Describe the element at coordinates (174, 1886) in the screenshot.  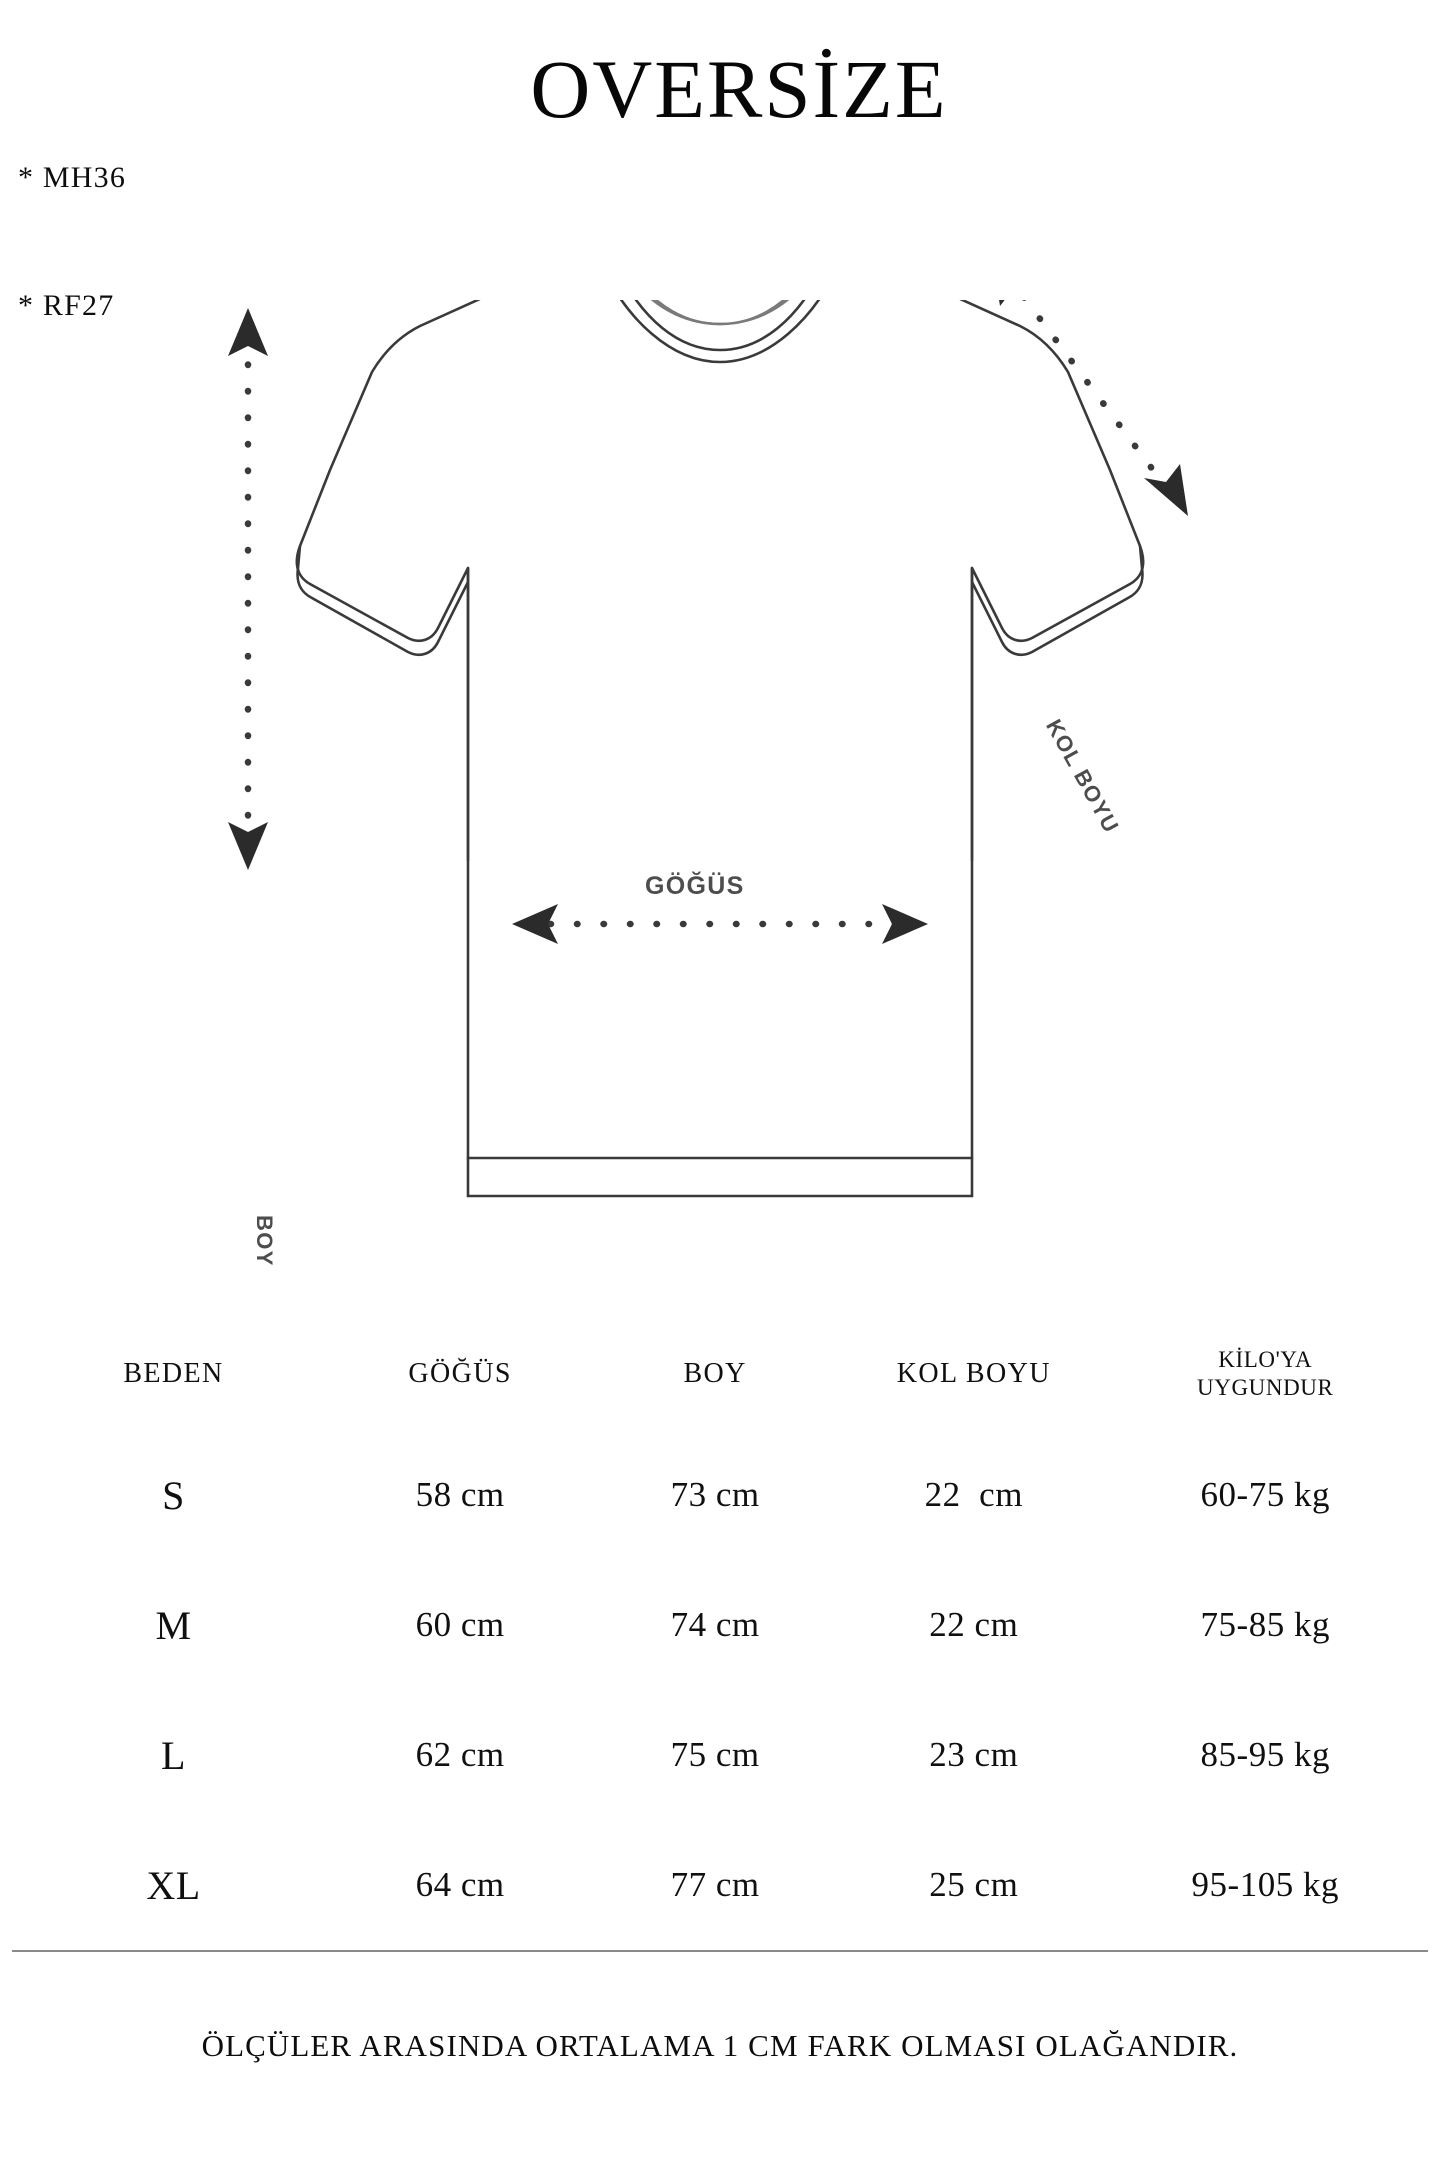
I see `cell-size: XL` at that location.